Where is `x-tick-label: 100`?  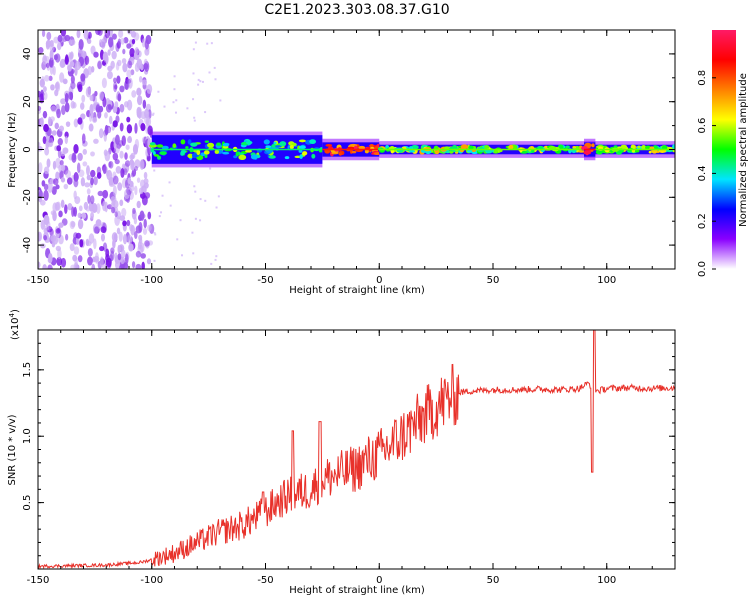
x-tick-label: 100 is located at coordinates (606, 580).